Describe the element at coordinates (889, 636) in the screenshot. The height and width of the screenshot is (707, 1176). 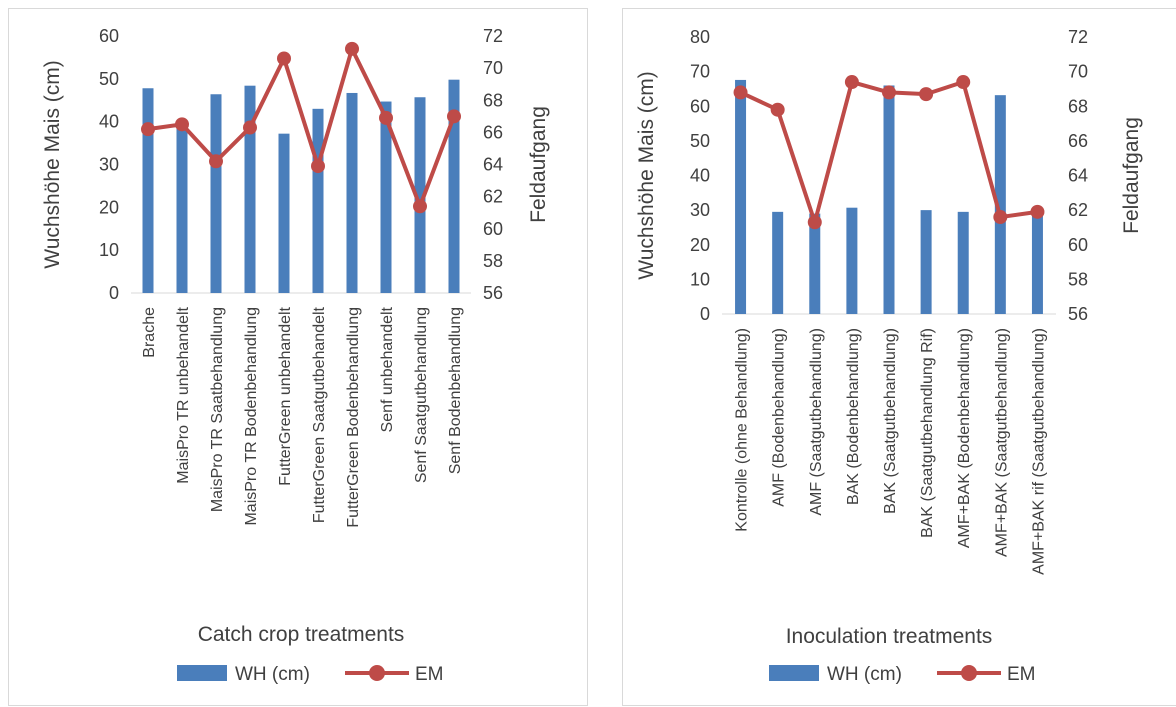
I see `x-axis-title: Inoculation treatments` at that location.